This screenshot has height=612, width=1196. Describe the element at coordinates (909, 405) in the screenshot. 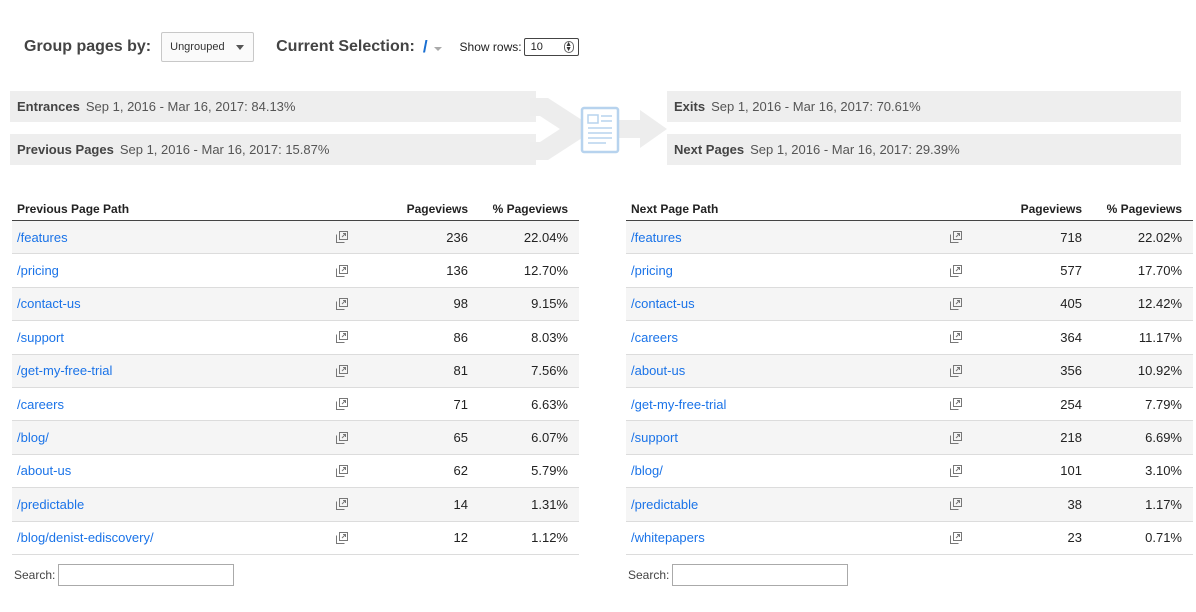

I see `table-row: /get-my-free-trial 254 7.79%` at that location.